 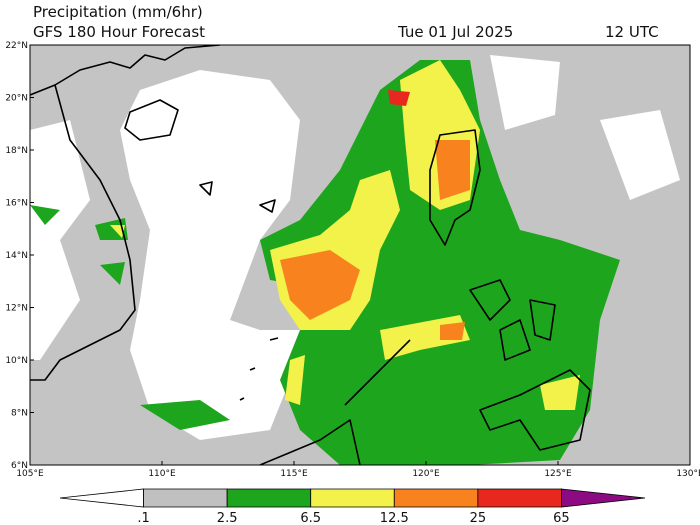 I want to click on colorbar-label: 25, so click(x=478, y=518).